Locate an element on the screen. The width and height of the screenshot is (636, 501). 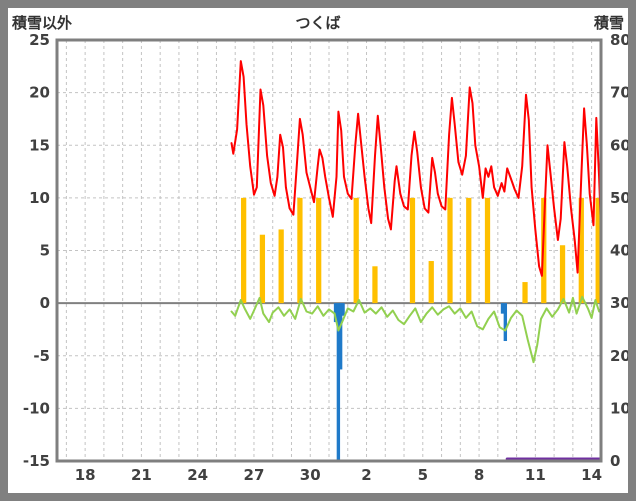
svg-text: 11 is located at coordinates (535, 475).